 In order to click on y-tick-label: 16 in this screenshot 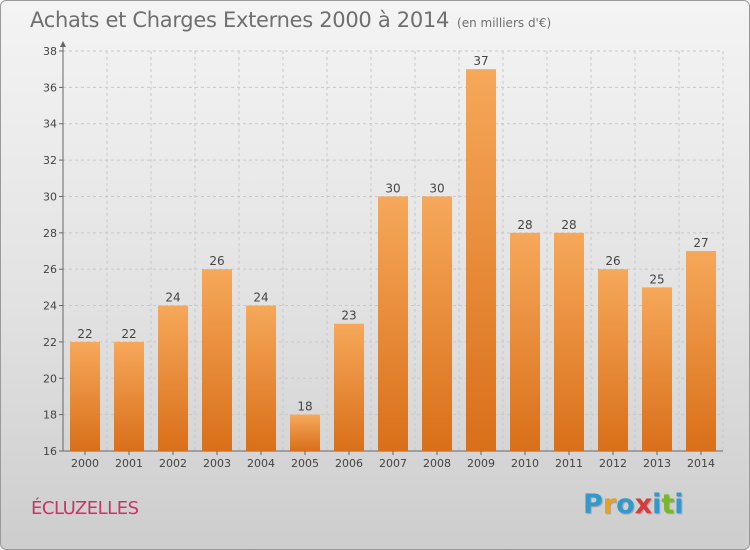, I will do `click(50, 451)`.